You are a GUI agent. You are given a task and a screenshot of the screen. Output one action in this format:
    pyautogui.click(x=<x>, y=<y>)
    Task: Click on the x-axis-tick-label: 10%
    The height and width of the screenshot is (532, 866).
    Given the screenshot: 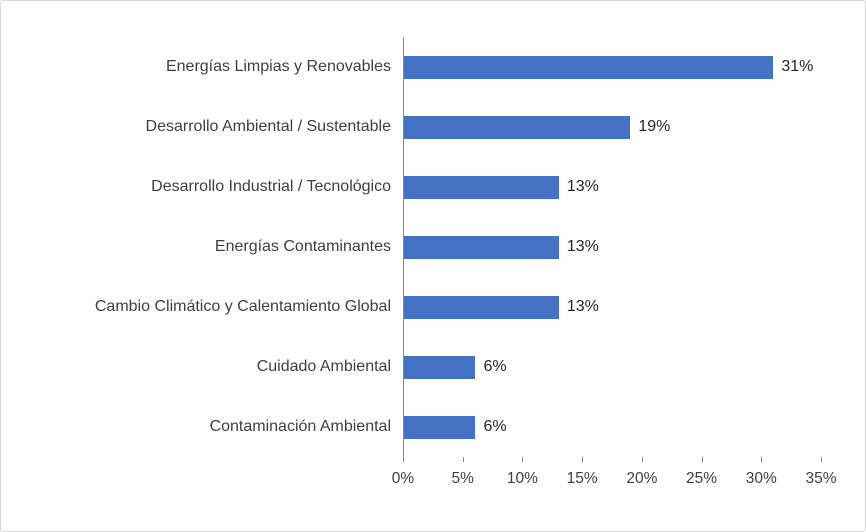 What is the action you would take?
    pyautogui.click(x=522, y=478)
    